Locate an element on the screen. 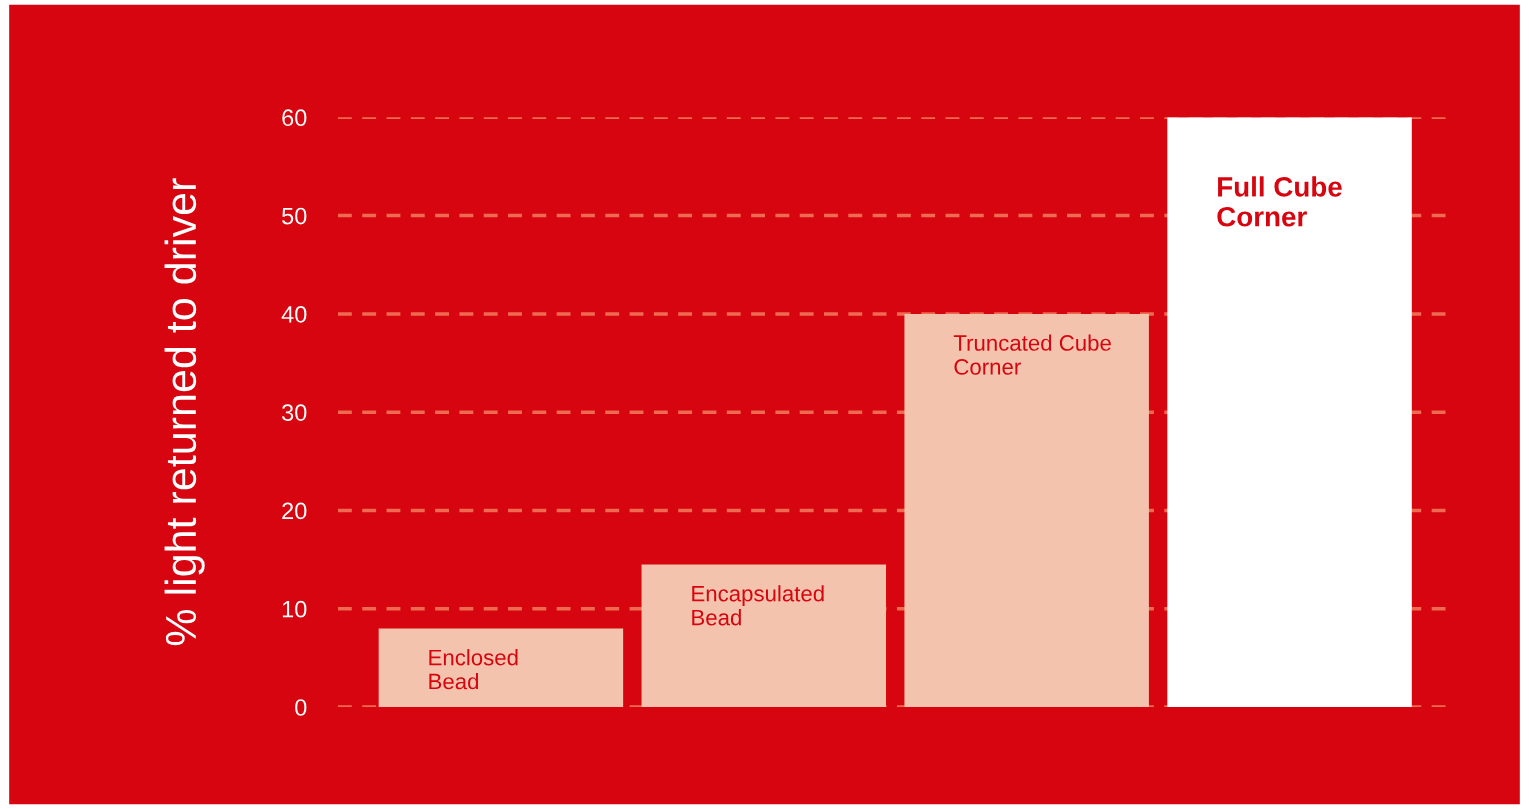 The height and width of the screenshot is (809, 1529). y-axis-title: % light returned to driver is located at coordinates (184, 412).